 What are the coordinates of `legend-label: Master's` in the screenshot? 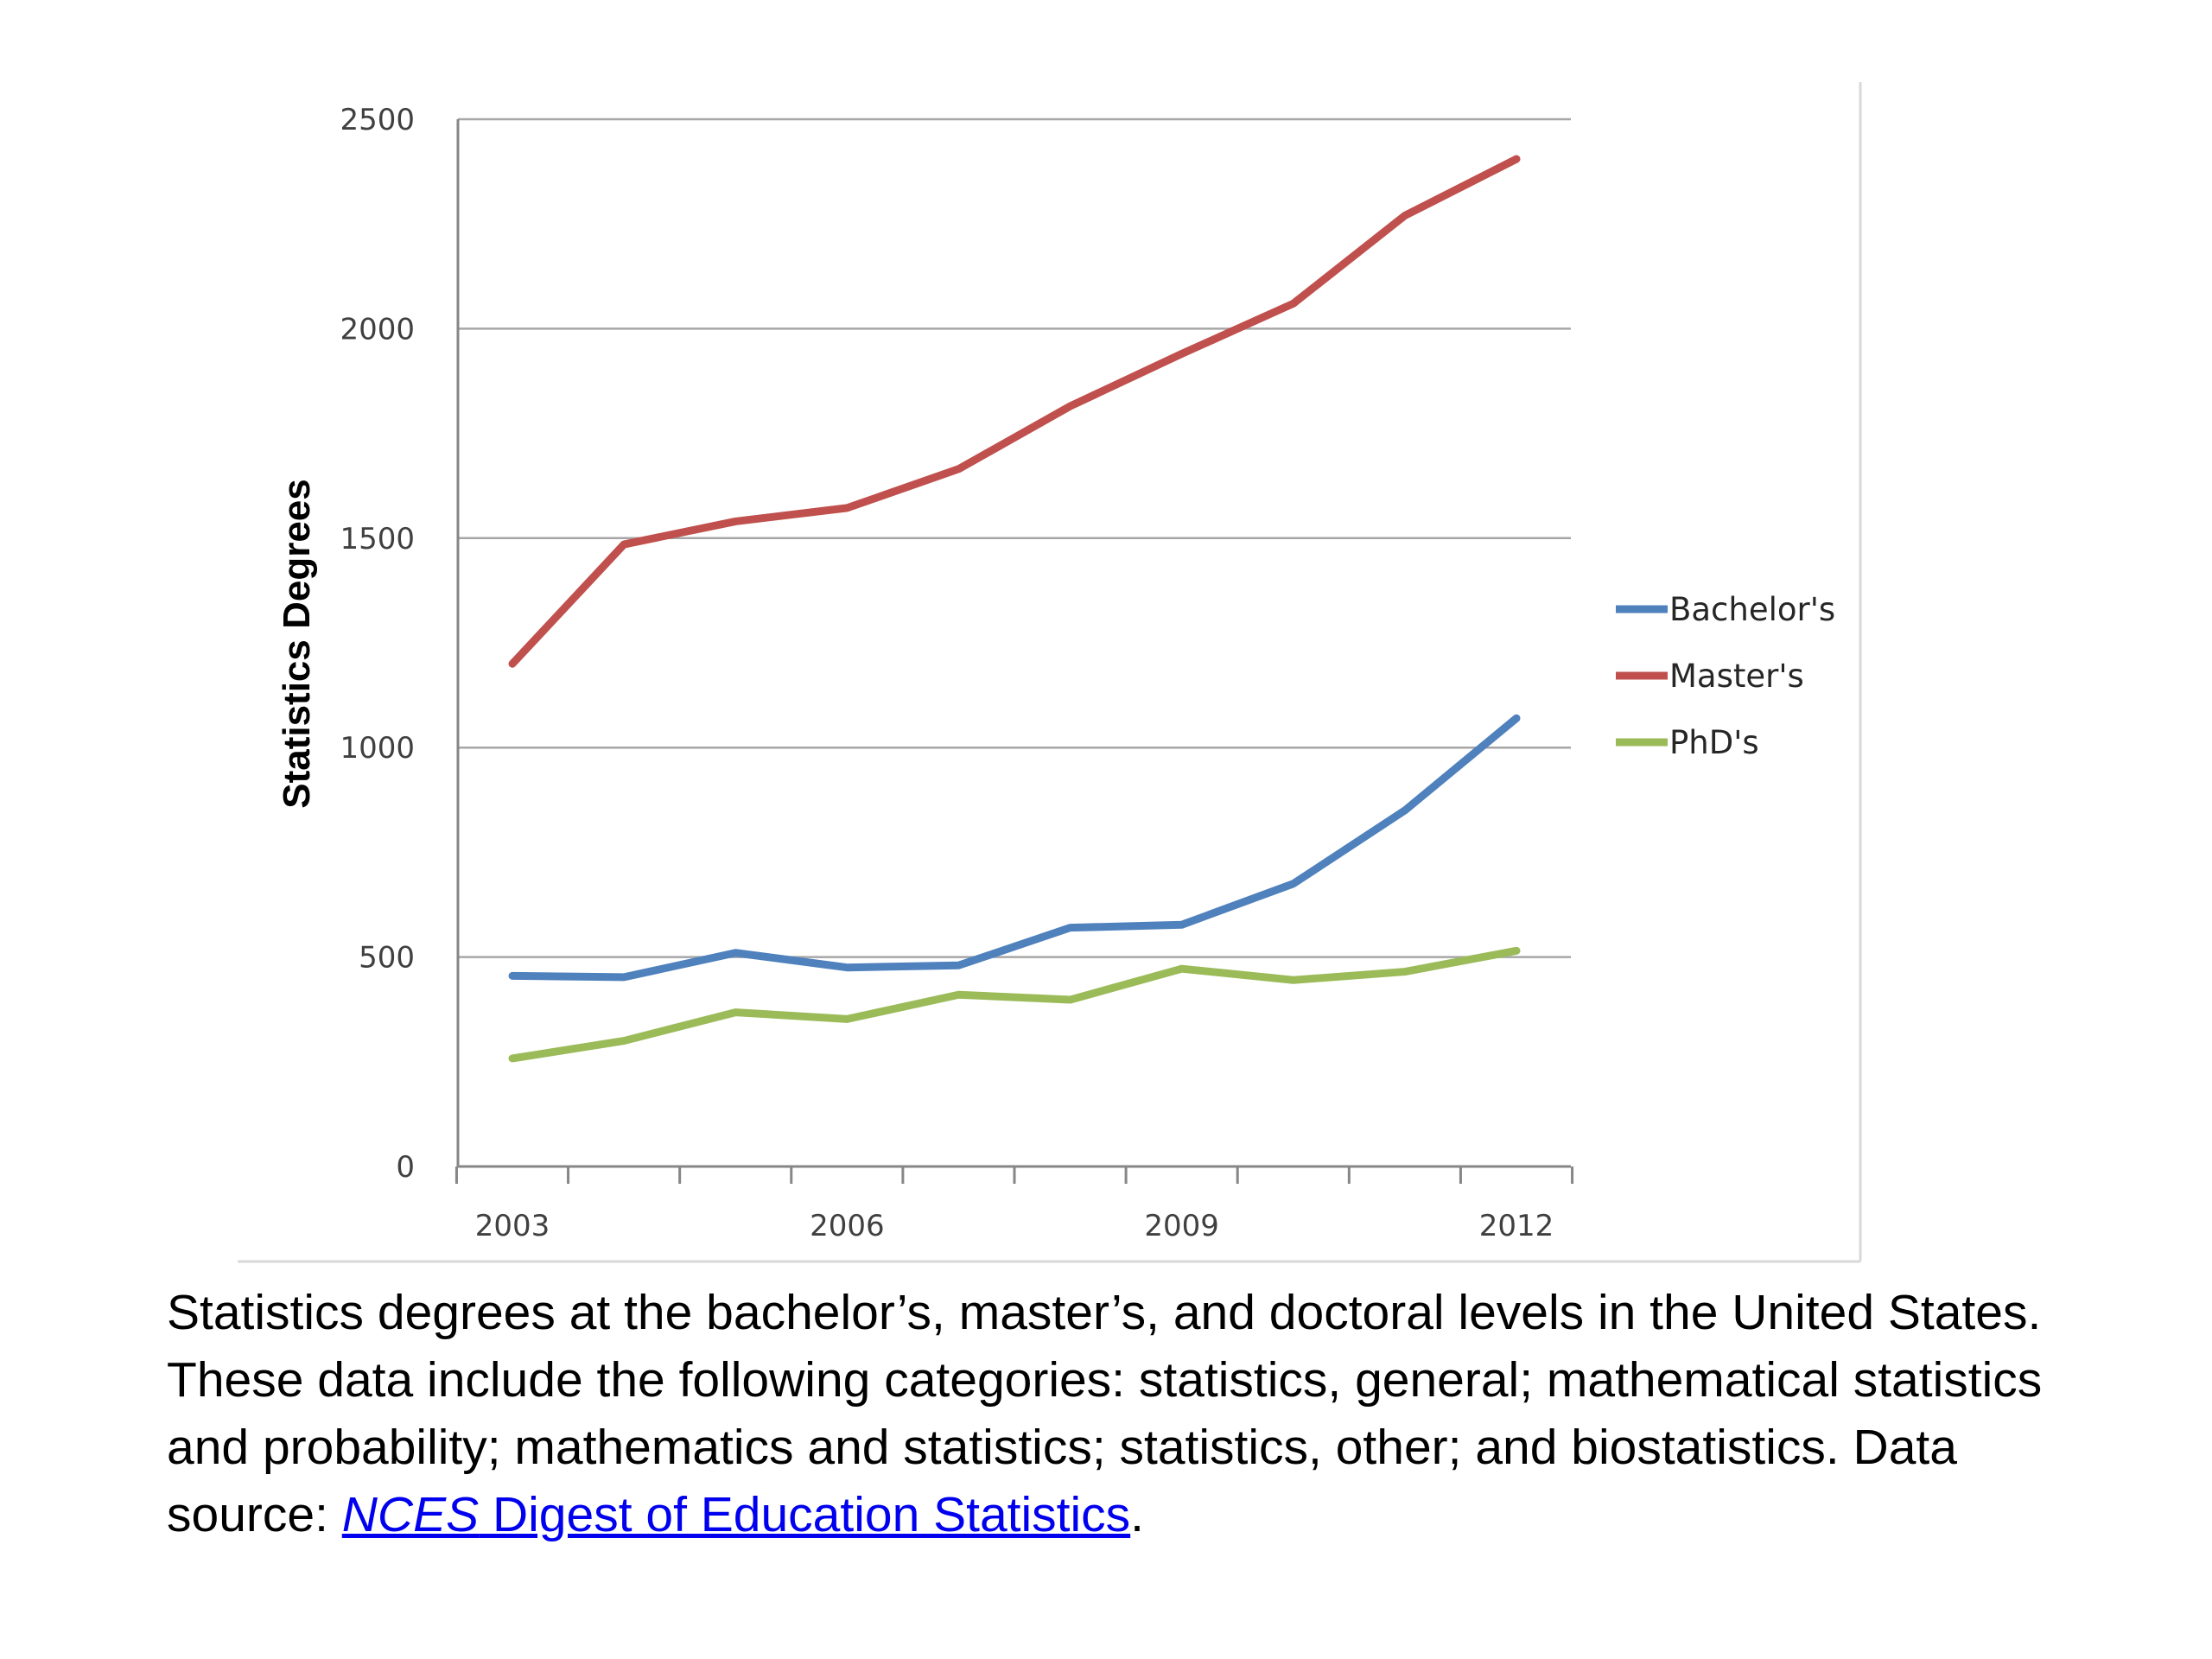 It's located at (1736, 676).